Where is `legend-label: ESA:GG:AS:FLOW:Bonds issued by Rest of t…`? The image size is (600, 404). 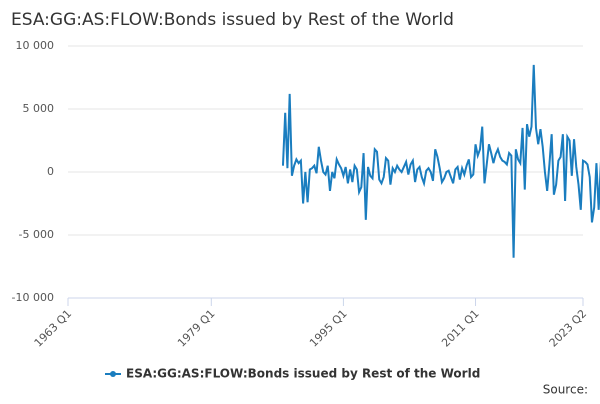
legend-label: ESA:GG:AS:FLOW:Bonds issued by Rest of t… is located at coordinates (303, 374).